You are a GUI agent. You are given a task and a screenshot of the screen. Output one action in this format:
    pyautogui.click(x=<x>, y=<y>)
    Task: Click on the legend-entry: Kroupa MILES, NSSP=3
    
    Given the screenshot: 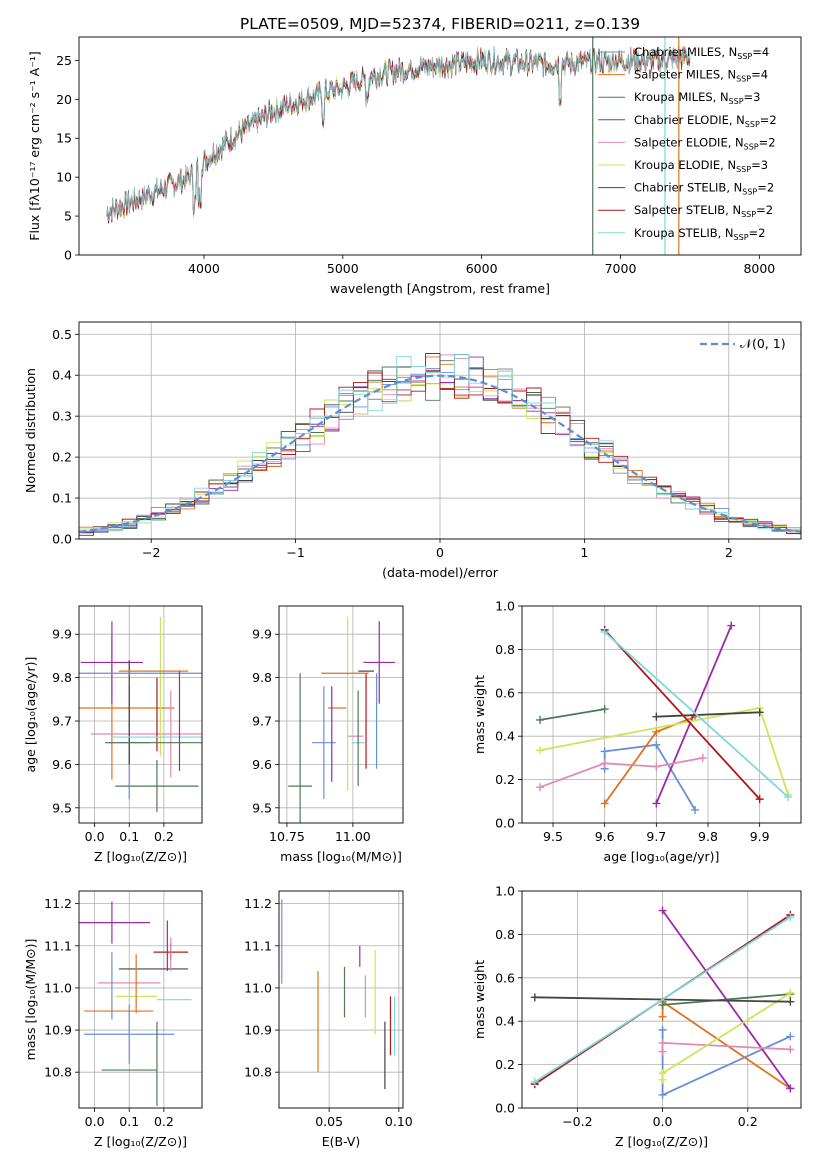 What is the action you would take?
    pyautogui.click(x=697, y=98)
    